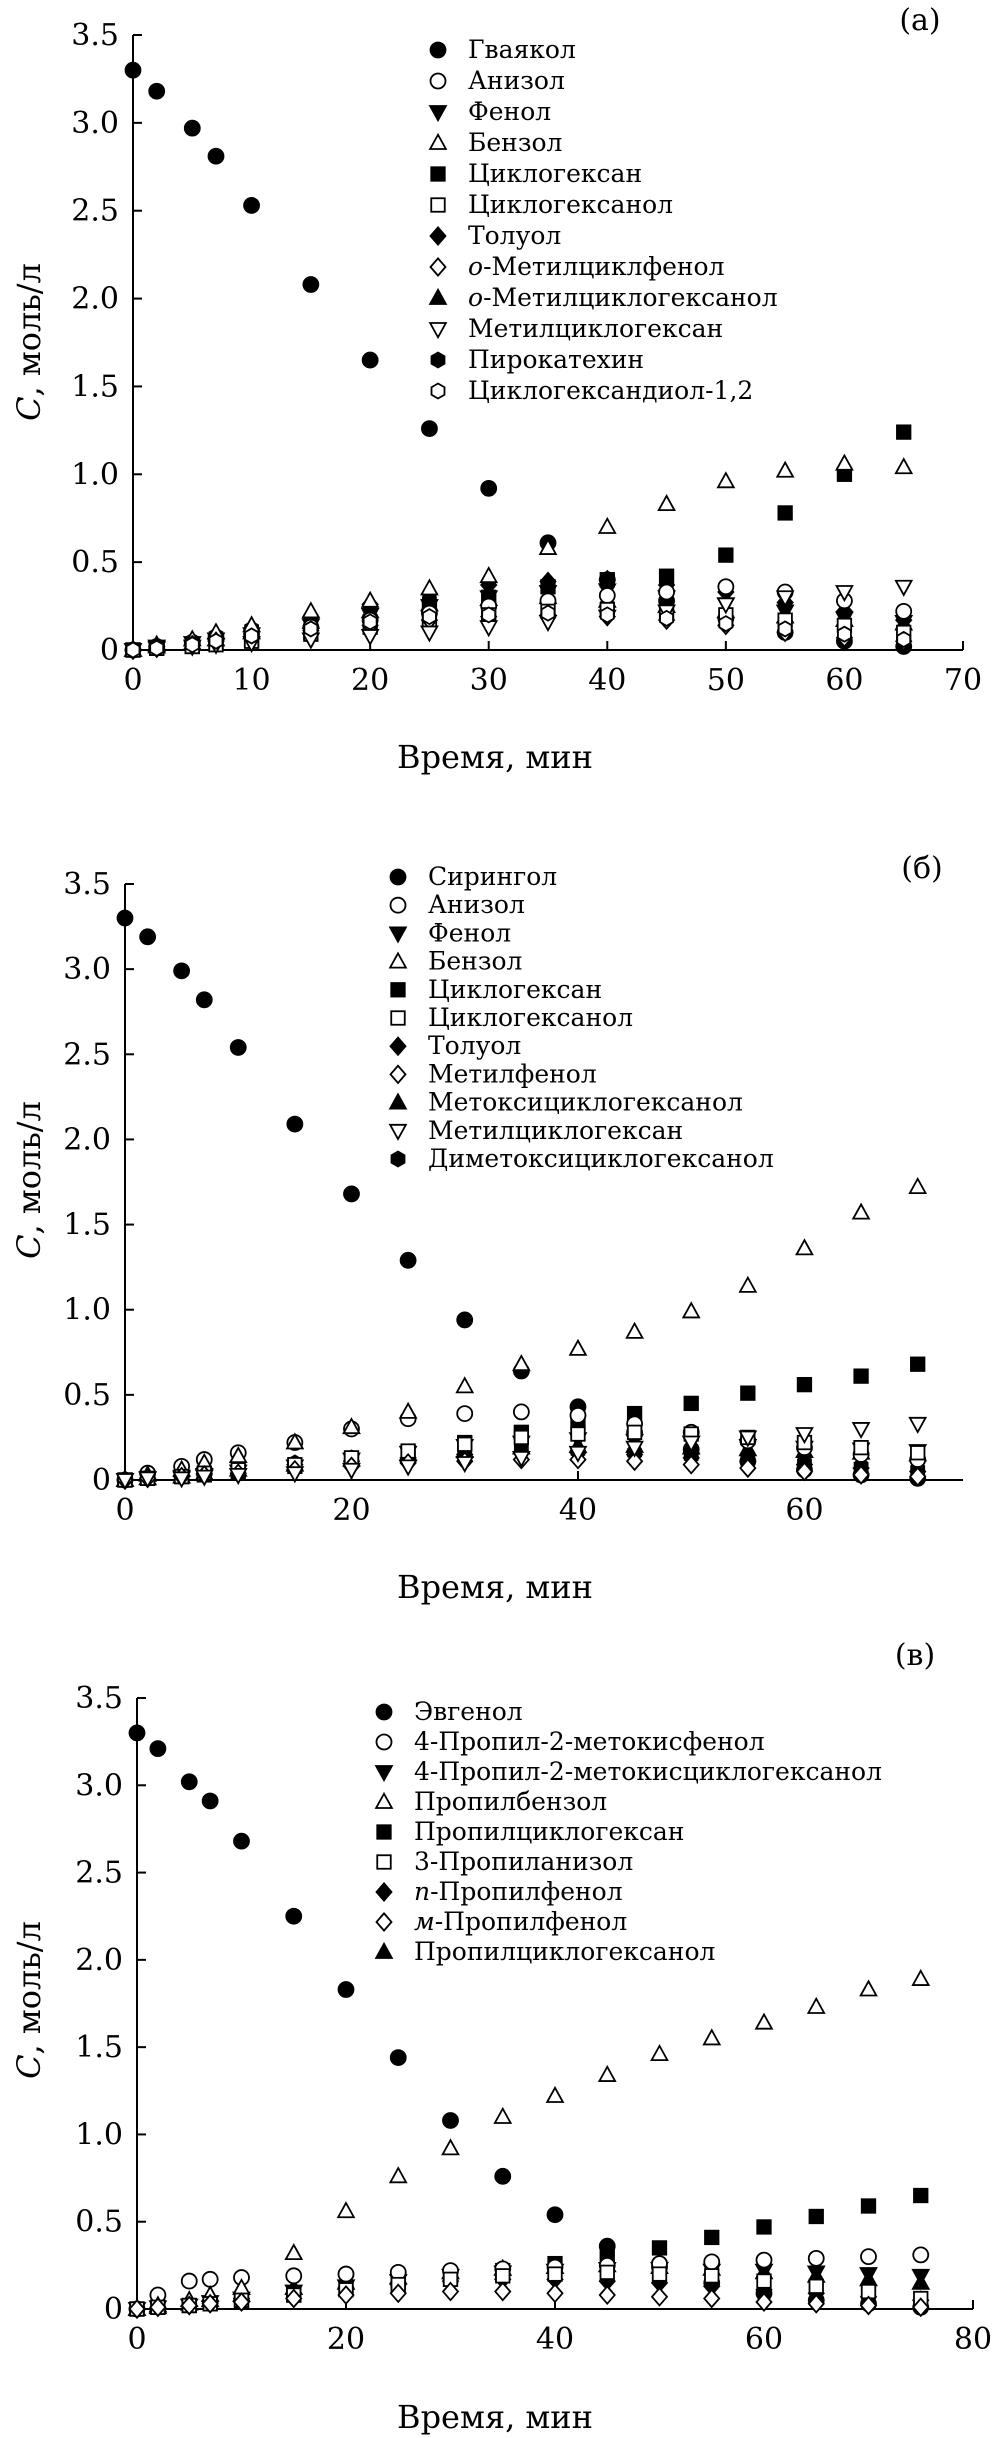 Image resolution: width=997 pixels, height=2438 pixels. I want to click on y-tick-label: 0, so click(113, 2309).